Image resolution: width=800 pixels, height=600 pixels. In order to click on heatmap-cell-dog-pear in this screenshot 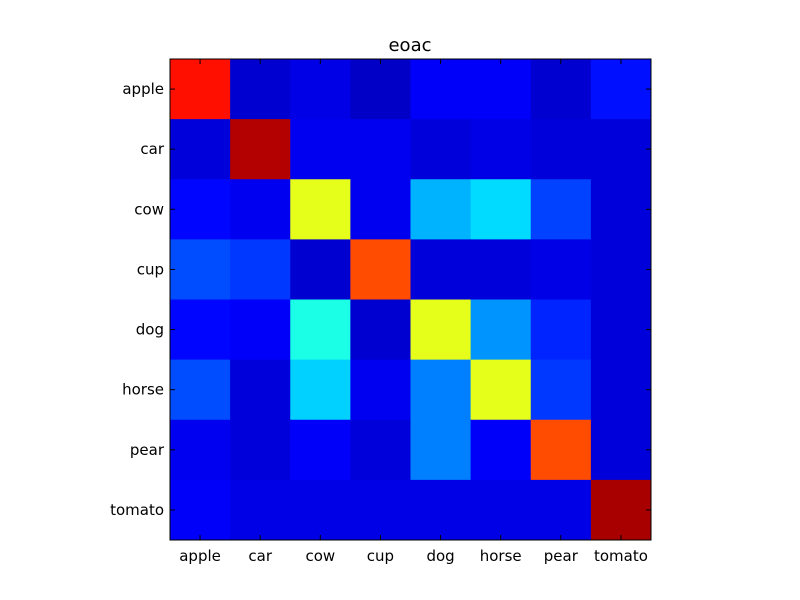, I will do `click(561, 330)`.